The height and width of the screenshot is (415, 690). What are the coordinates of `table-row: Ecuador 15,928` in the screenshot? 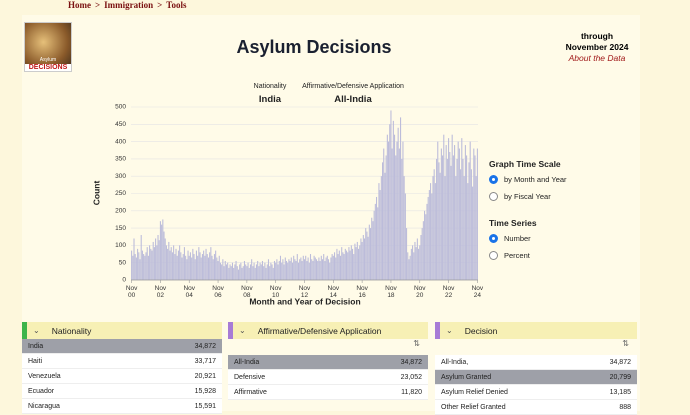 It's located at (122, 391).